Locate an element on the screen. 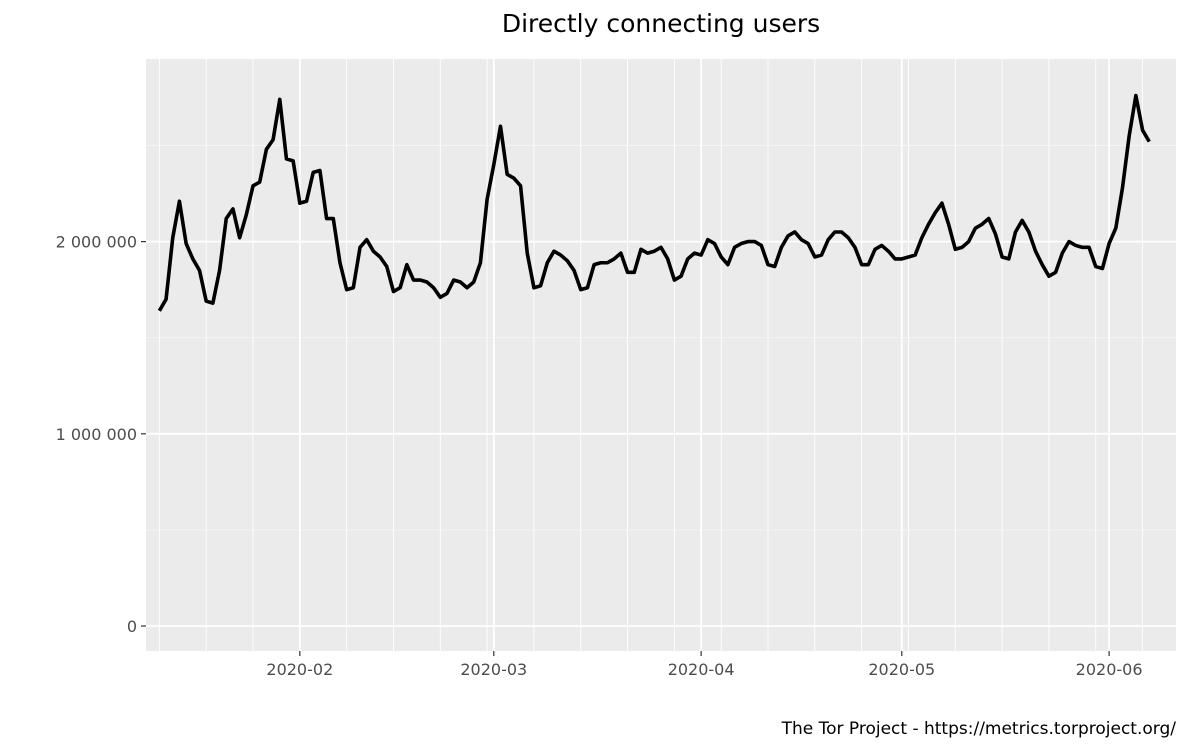 This screenshot has height=750, width=1200. y-tick-label: 1 000 000 is located at coordinates (96, 434).